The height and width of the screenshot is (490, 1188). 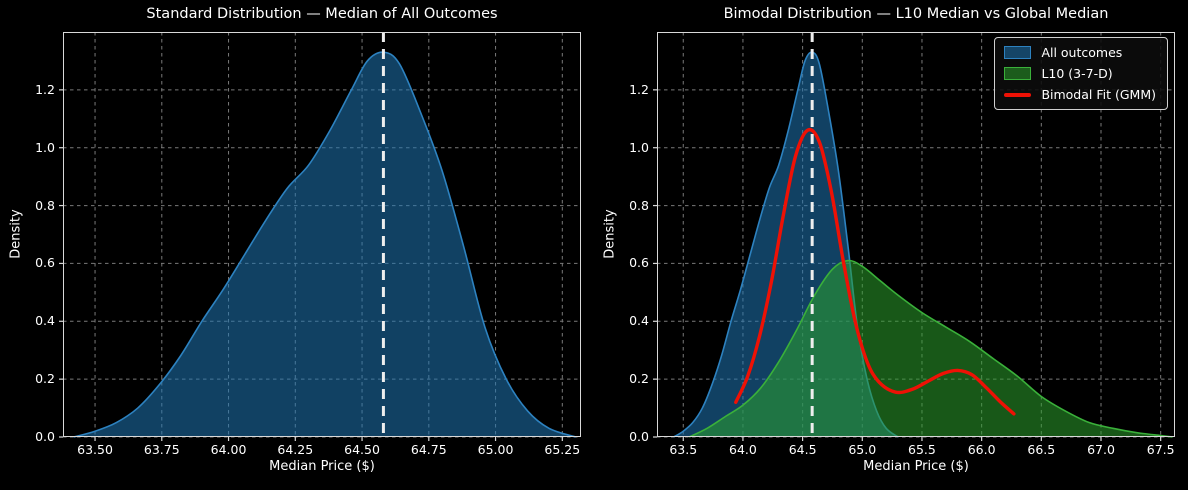 I want to click on x-tick-label: 67.5, so click(x=1160, y=449).